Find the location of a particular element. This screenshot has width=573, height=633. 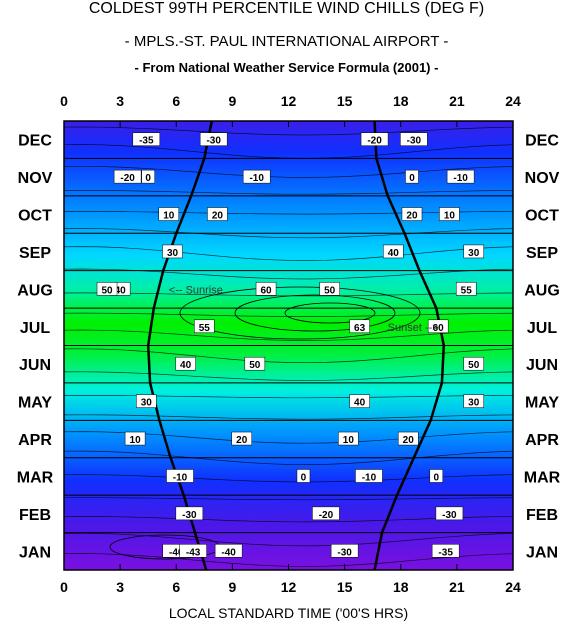

sun-annotation: Sunset --> is located at coordinates (413, 328).